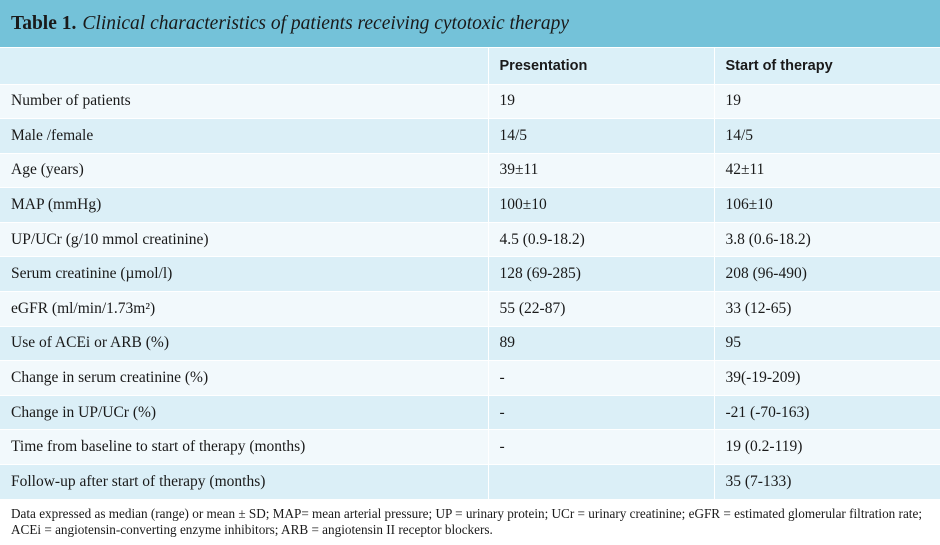  What do you see at coordinates (827, 378) in the screenshot?
I see `start-of-therapy-value: 39(-19-209)` at bounding box center [827, 378].